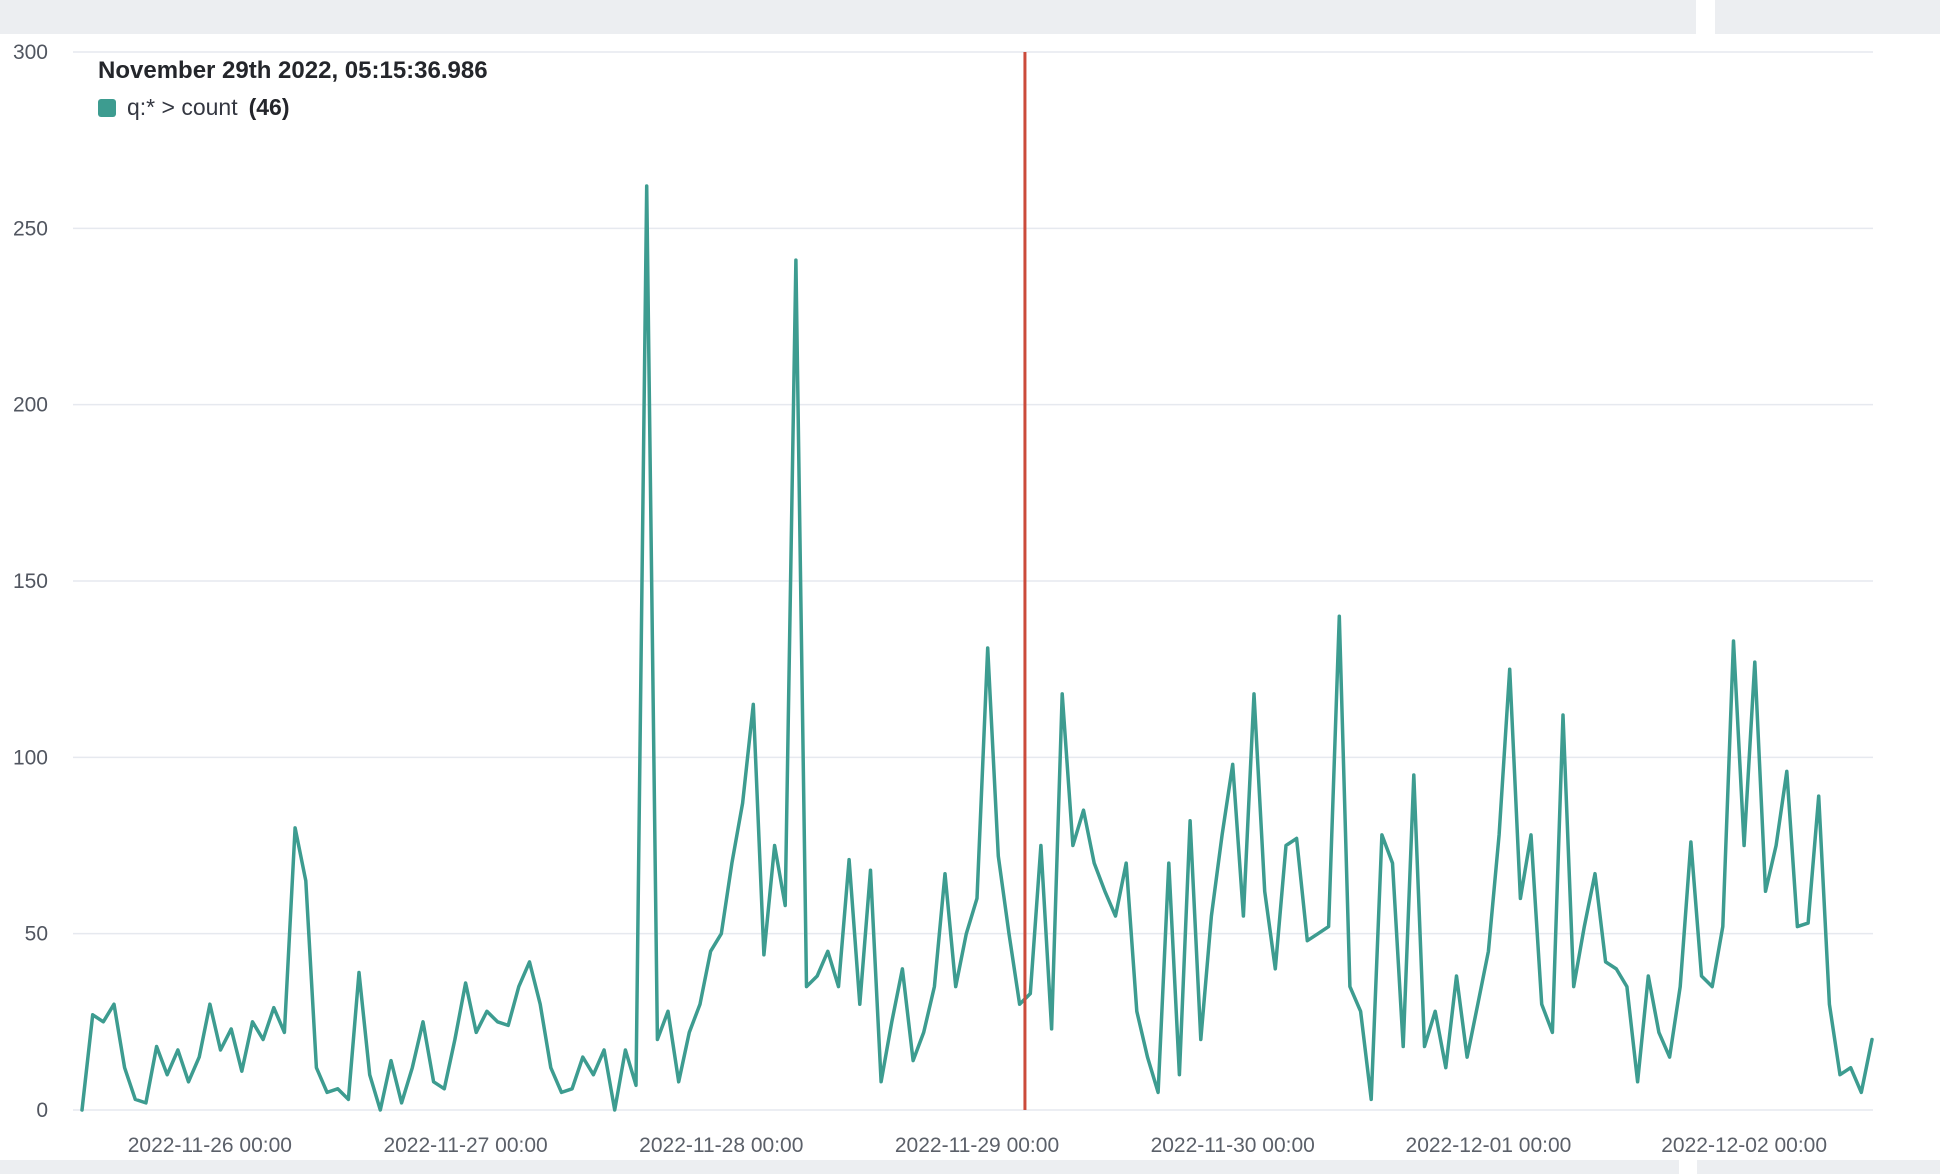 This screenshot has height=1174, width=1940. What do you see at coordinates (30, 405) in the screenshot?
I see `y-axis-label-200: 200` at bounding box center [30, 405].